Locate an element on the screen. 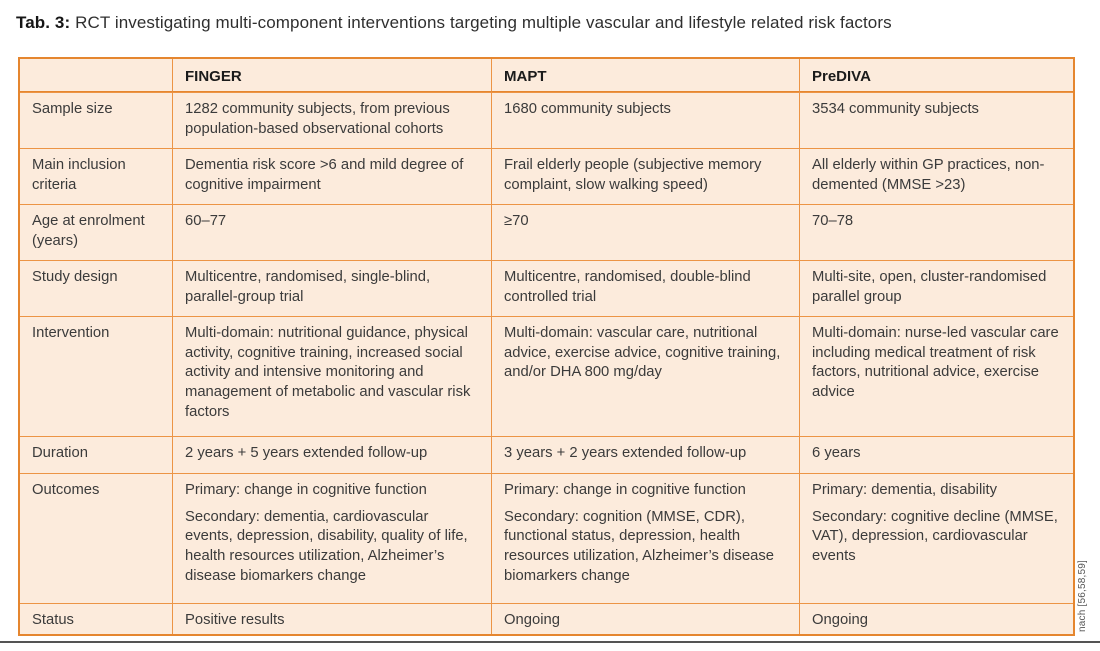 Image resolution: width=1100 pixels, height=651 pixels. row-label-inclusion-criteria: Main inclusion criteria is located at coordinates (96, 176).